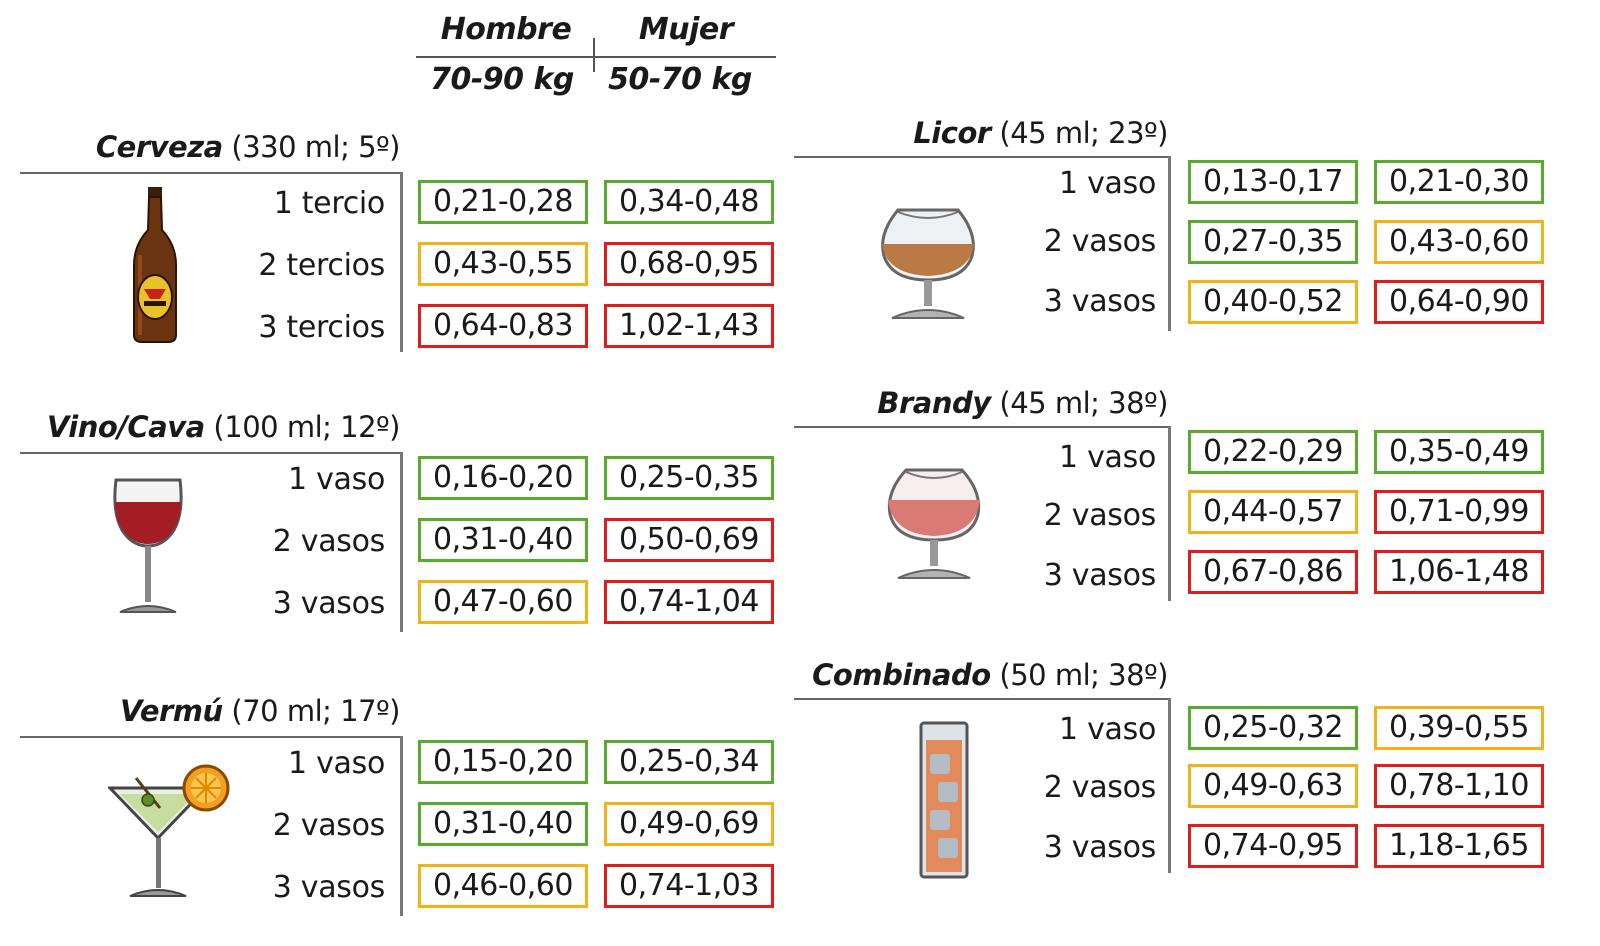  I want to click on value-women: 0,49-0,69, so click(689, 824).